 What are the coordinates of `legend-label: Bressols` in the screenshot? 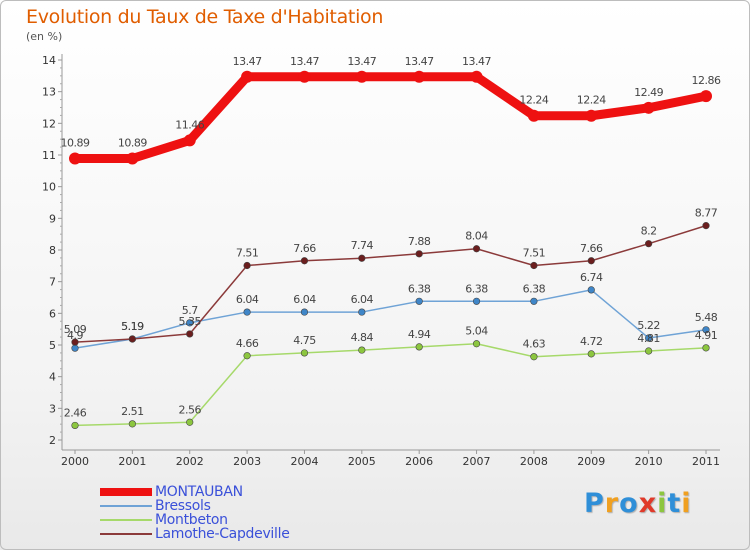 It's located at (183, 506).